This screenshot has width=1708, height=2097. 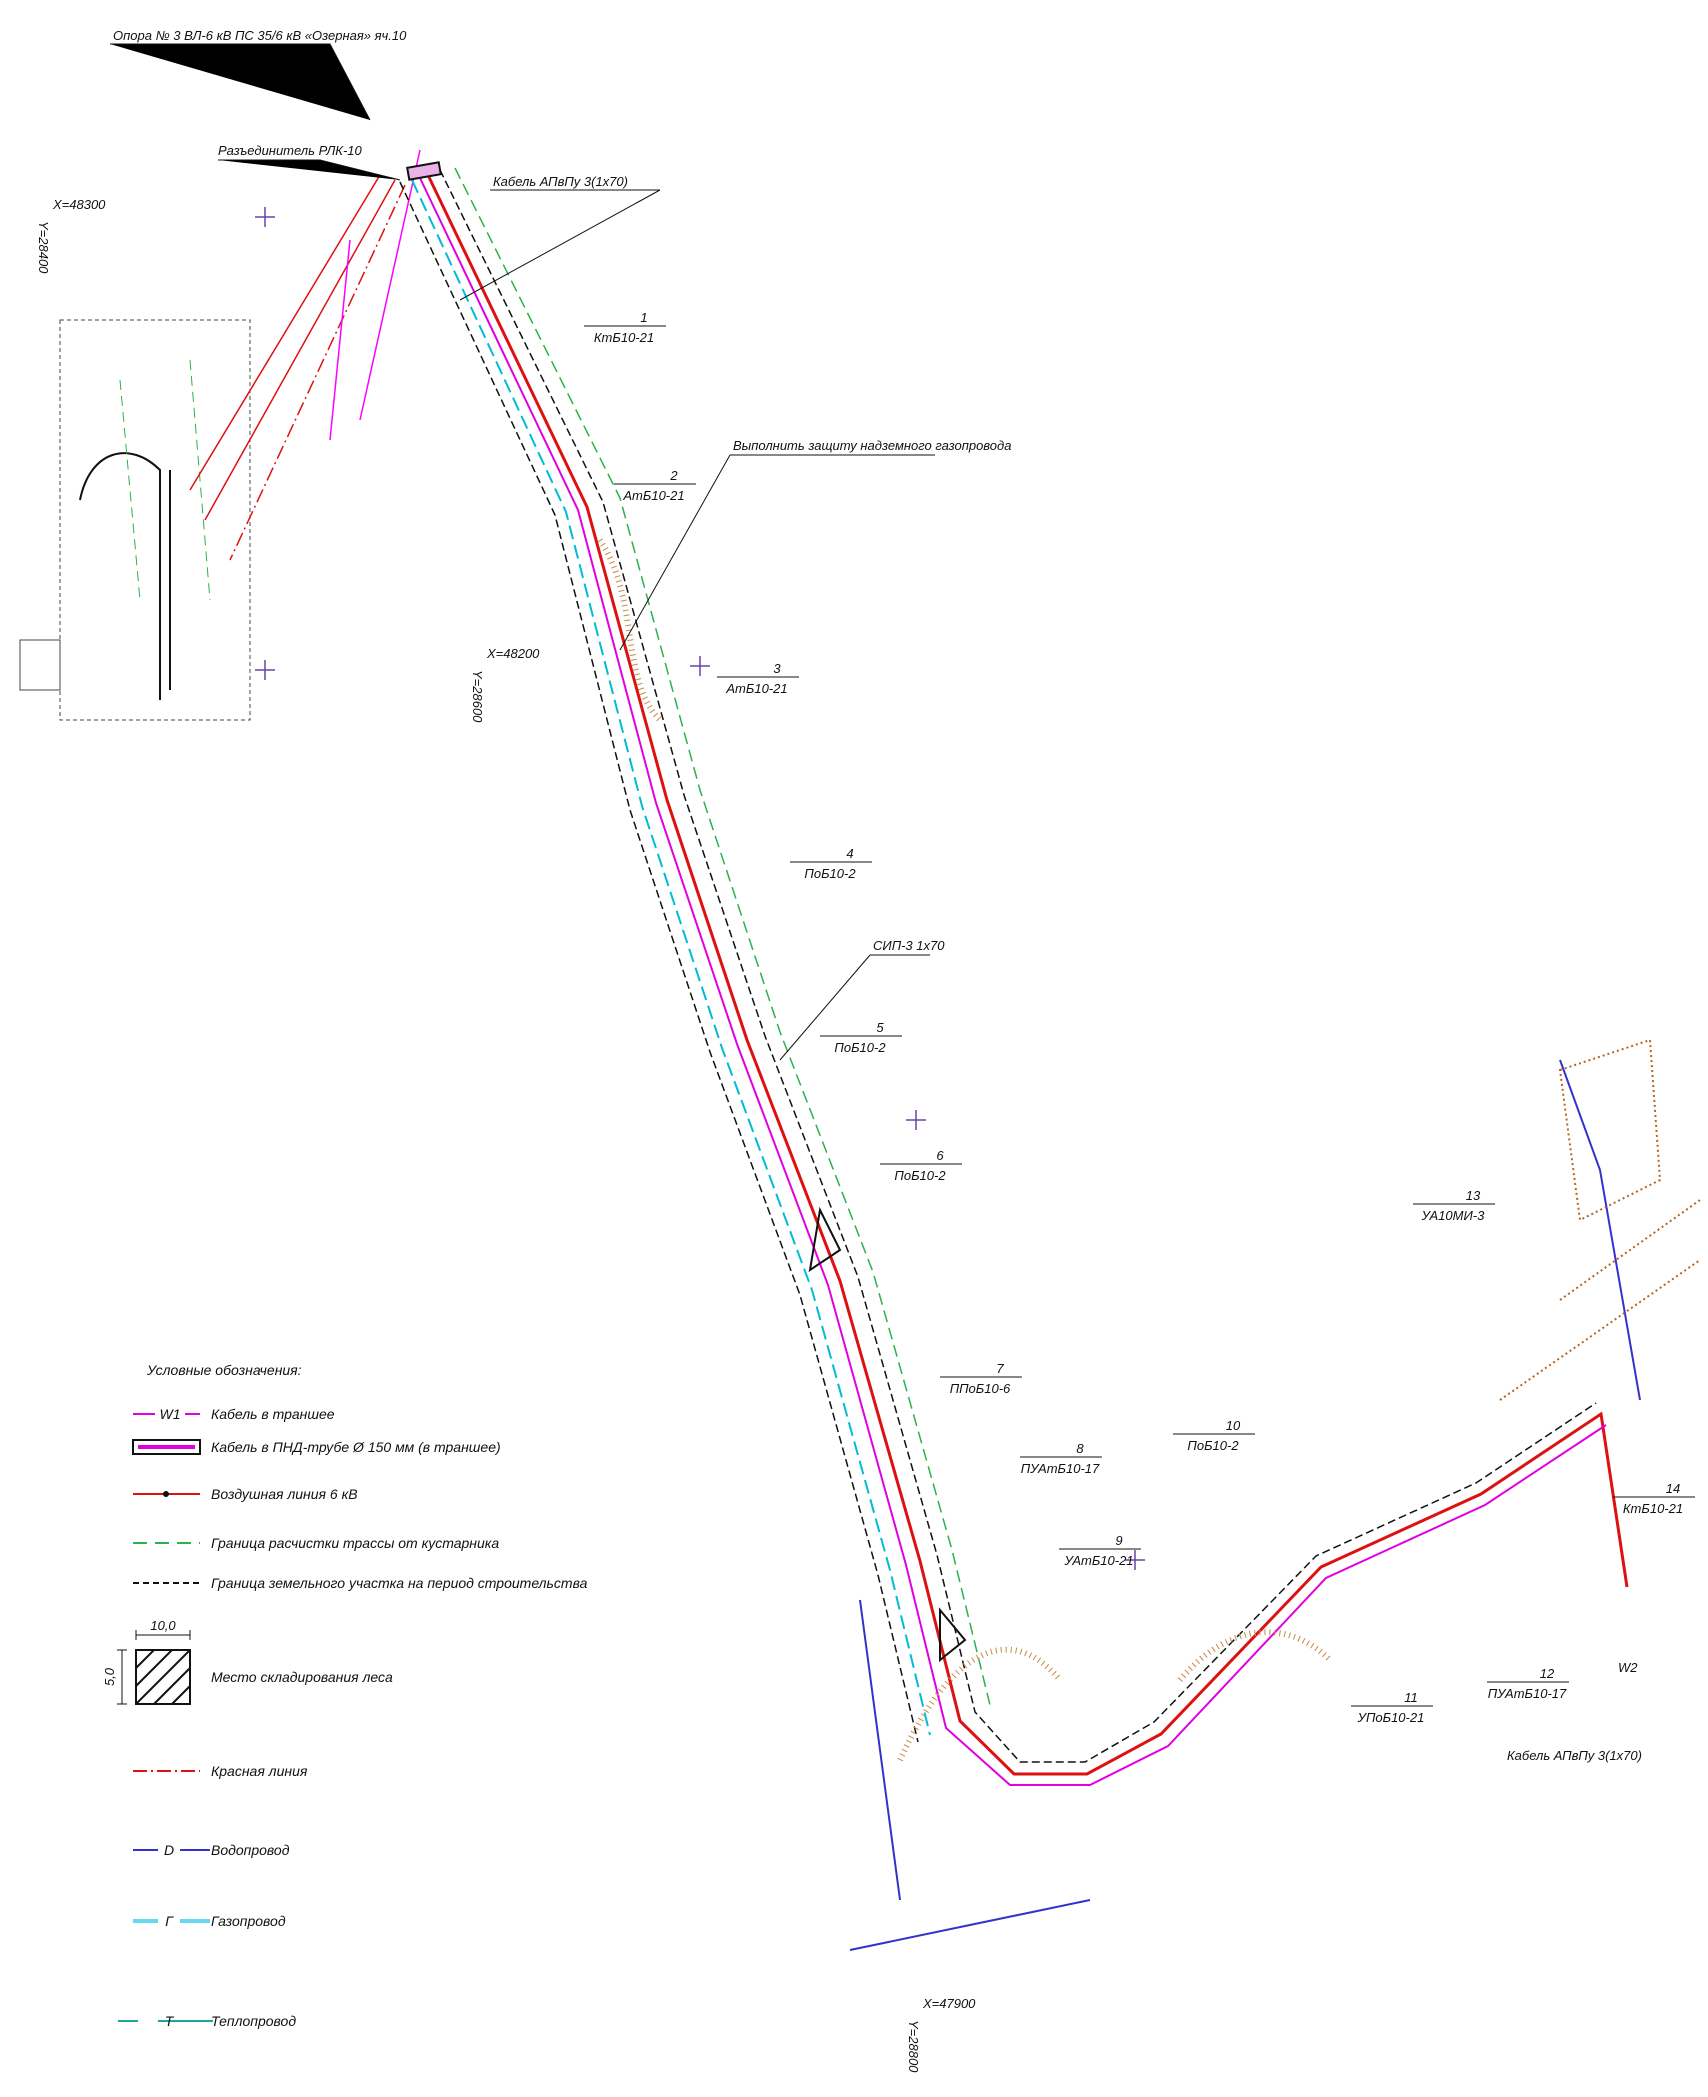 I want to click on pole-number: 12, so click(x=1547, y=1673).